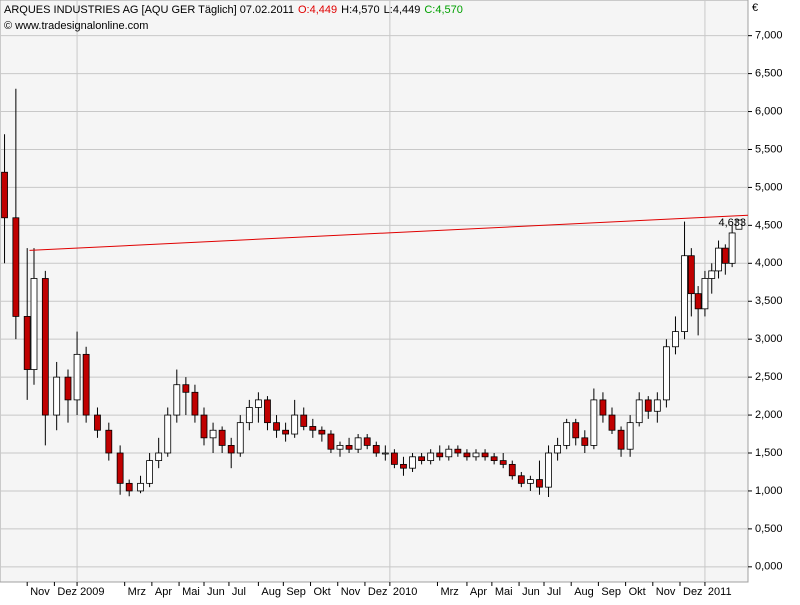  Describe the element at coordinates (769, 263) in the screenshot. I see `y-tick-label: 4,000` at that location.